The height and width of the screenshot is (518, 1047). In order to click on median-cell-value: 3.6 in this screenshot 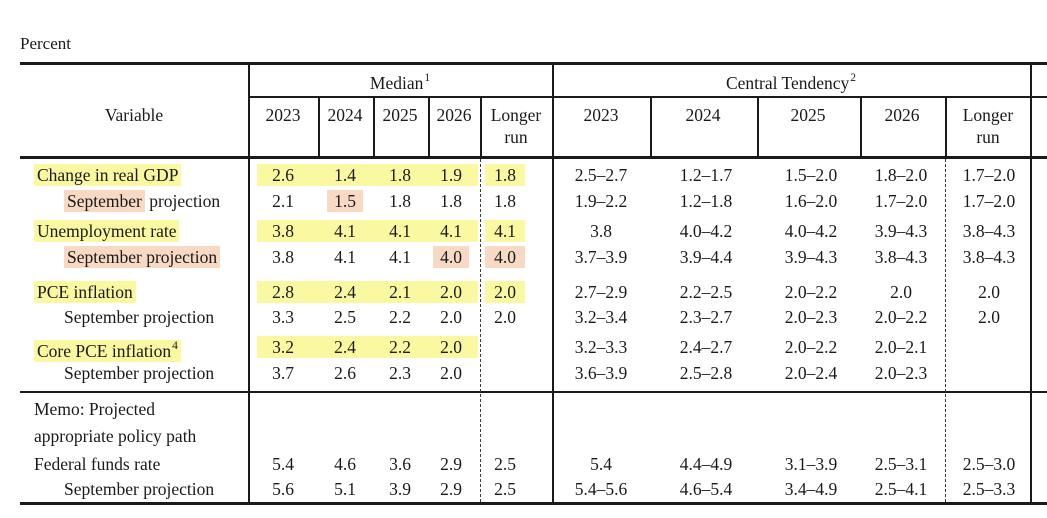, I will do `click(400, 464)`.